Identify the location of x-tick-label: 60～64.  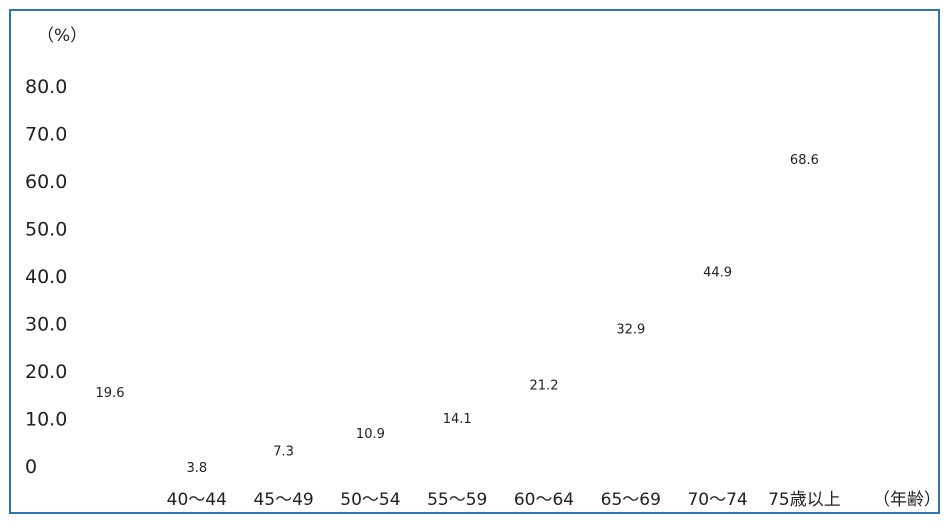
(544, 500).